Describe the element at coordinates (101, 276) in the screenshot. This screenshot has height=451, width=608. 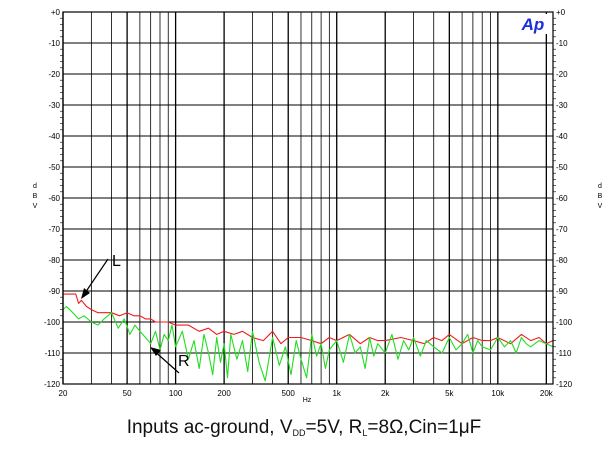
I see `annotation-l: L` at that location.